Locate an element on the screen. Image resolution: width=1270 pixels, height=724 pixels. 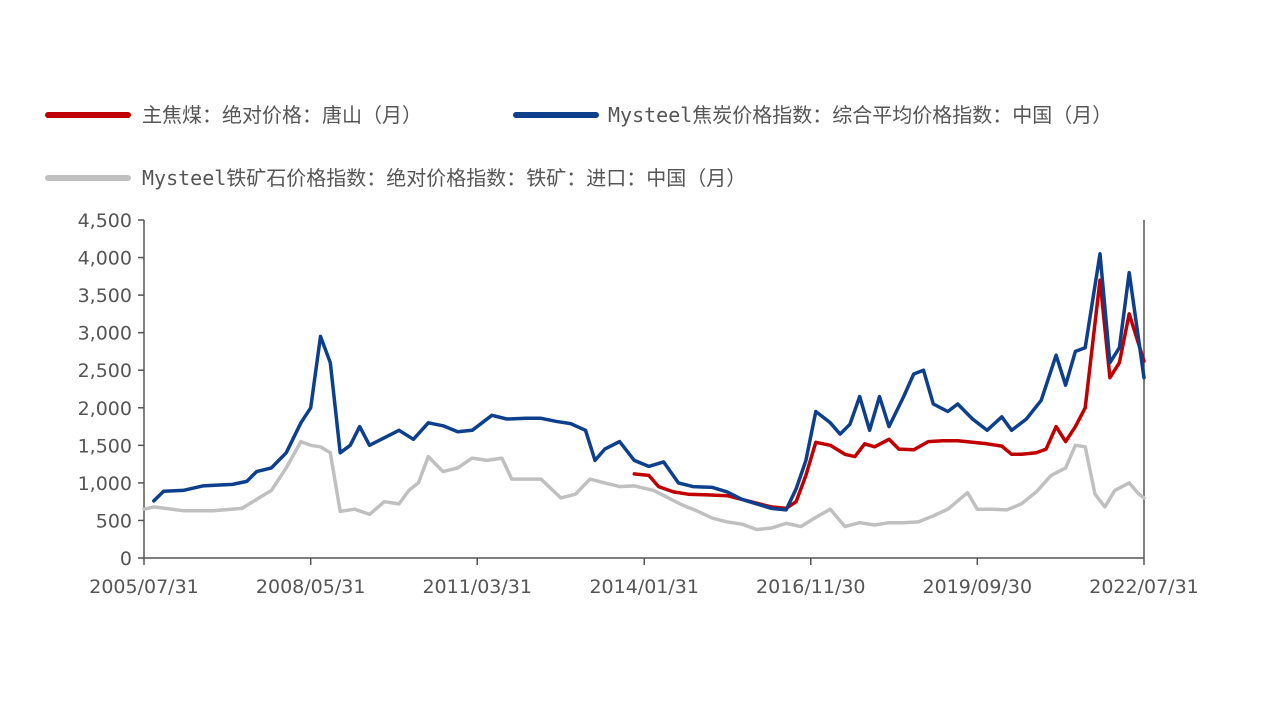
y-tick-label: 3,000 is located at coordinates (105, 334).